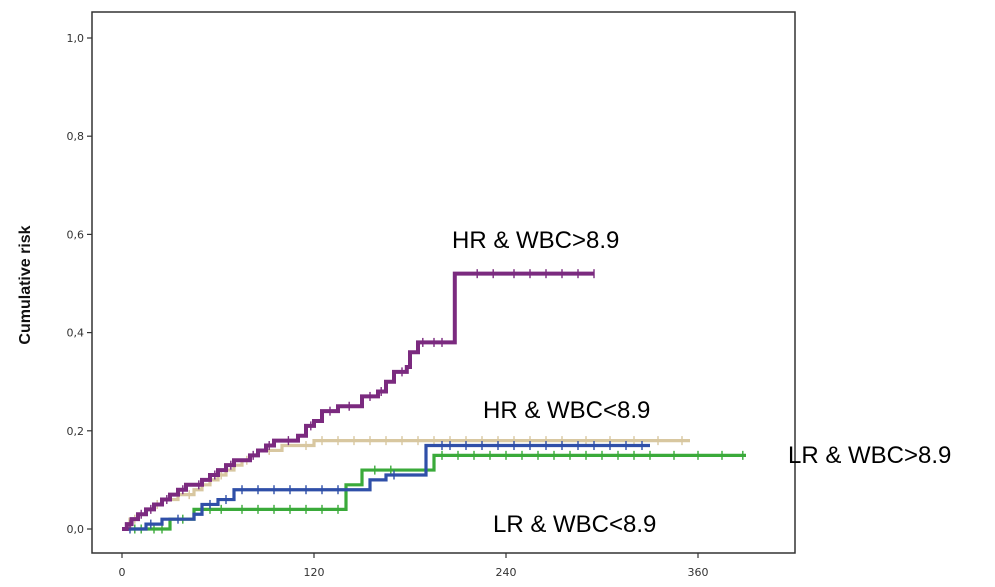 Image resolution: width=995 pixels, height=587 pixels. What do you see at coordinates (574, 524) in the screenshot?
I see `annotation-lr-wbc-lt: LR & WBC<8.9` at bounding box center [574, 524].